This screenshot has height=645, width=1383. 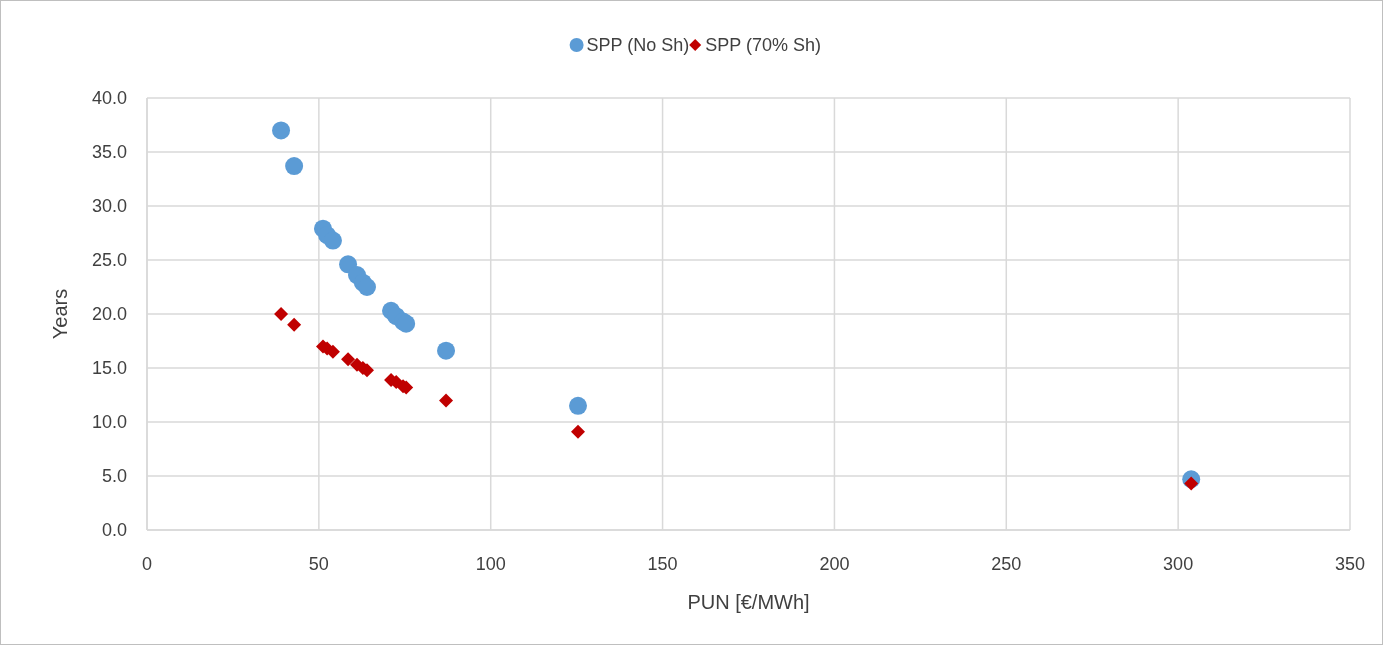 What do you see at coordinates (109, 260) in the screenshot?
I see `y-tick-label: 25.0` at bounding box center [109, 260].